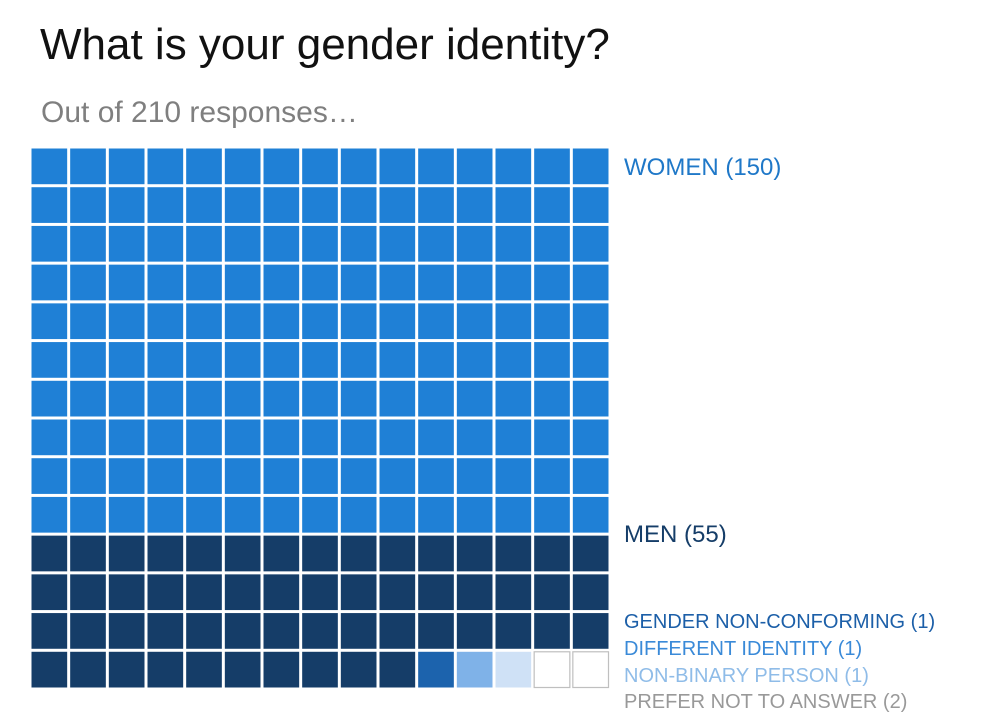  What do you see at coordinates (766, 702) in the screenshot?
I see `legend-label-prefer-not-to-answer: PREFER NOT TO ANSWER (2)` at bounding box center [766, 702].